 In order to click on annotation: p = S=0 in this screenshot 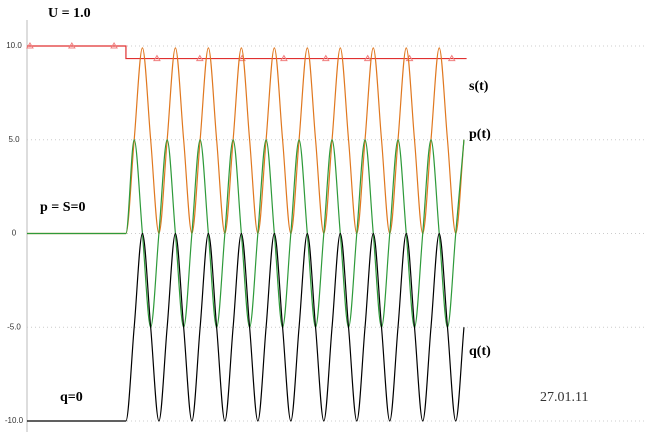, I will do `click(63, 207)`.